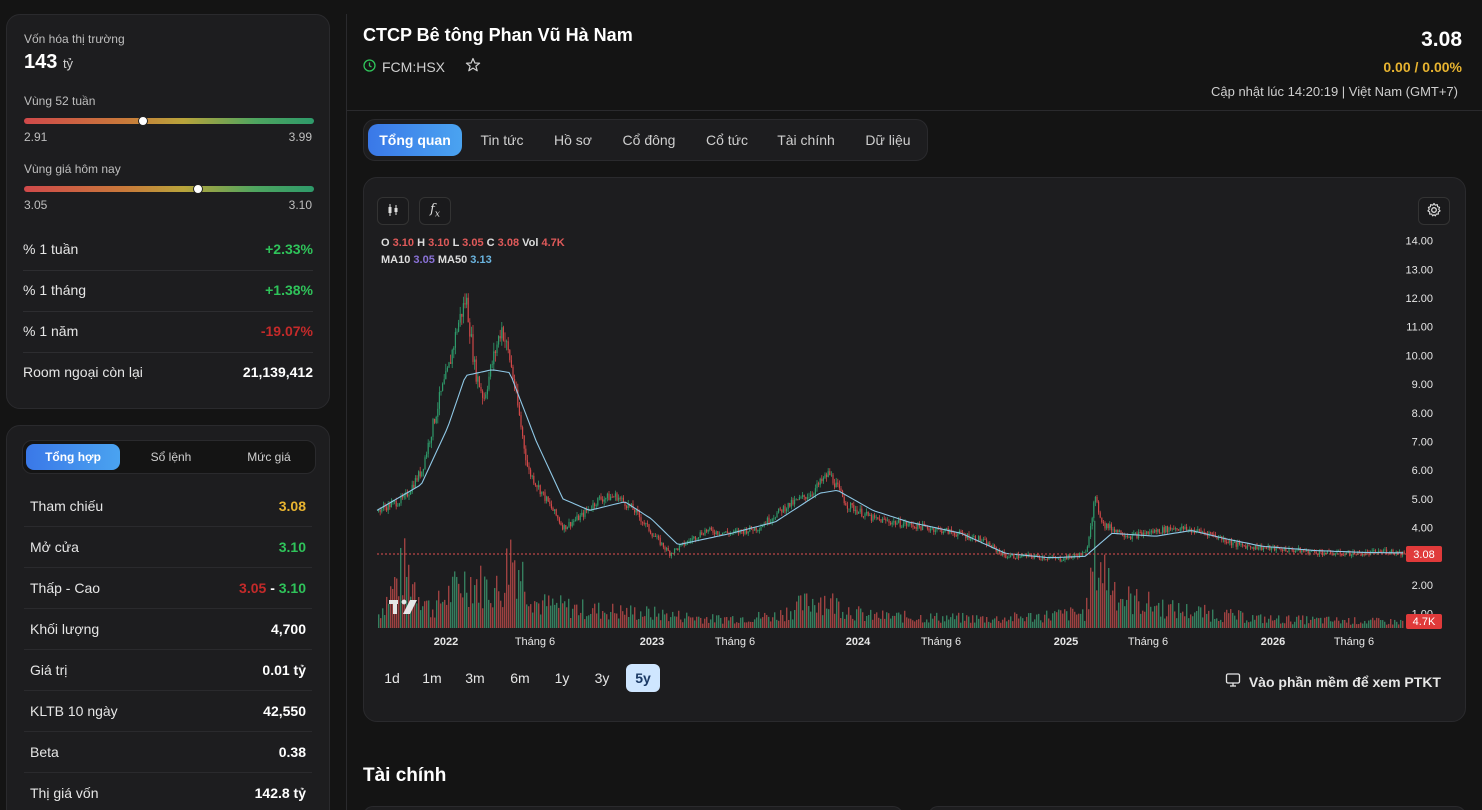 This screenshot has width=1482, height=810. I want to click on period-1m: 1m, so click(432, 678).